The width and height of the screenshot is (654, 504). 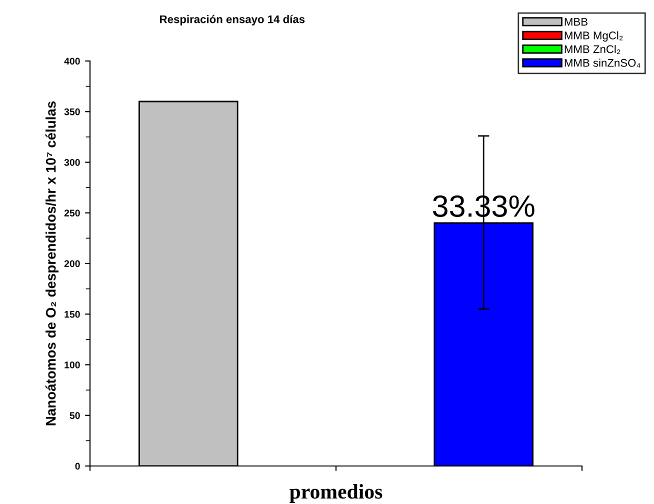 What do you see at coordinates (52, 263) in the screenshot?
I see `y-axis-title: Nanoátomos de O₂ desprendidos/hr x 10⁷ células` at bounding box center [52, 263].